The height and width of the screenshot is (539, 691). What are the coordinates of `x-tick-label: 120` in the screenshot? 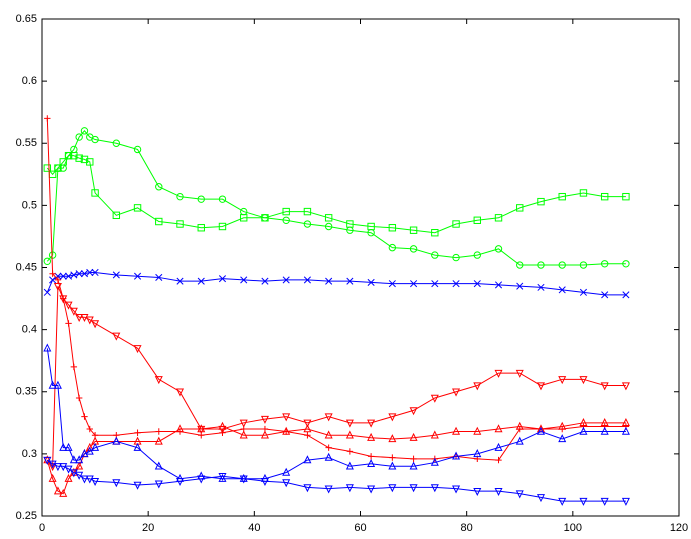 It's located at (679, 528).